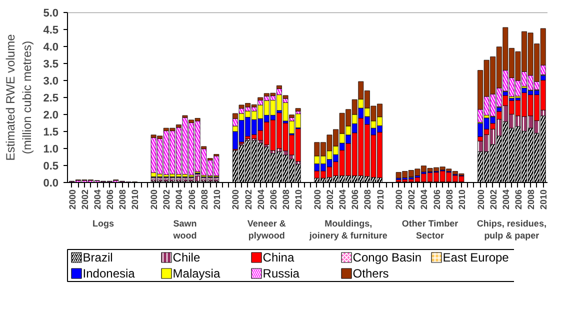  What do you see at coordinates (51, 150) in the screenshot?
I see `y-tick-label: 1.0` at bounding box center [51, 150].